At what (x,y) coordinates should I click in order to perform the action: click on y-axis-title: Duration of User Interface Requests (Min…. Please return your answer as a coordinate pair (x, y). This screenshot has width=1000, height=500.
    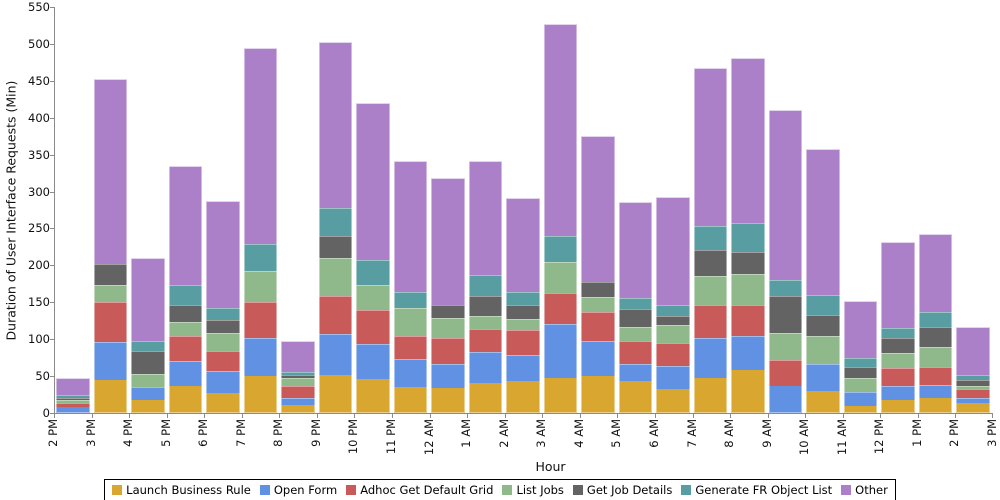
    Looking at the image, I should click on (11, 210).